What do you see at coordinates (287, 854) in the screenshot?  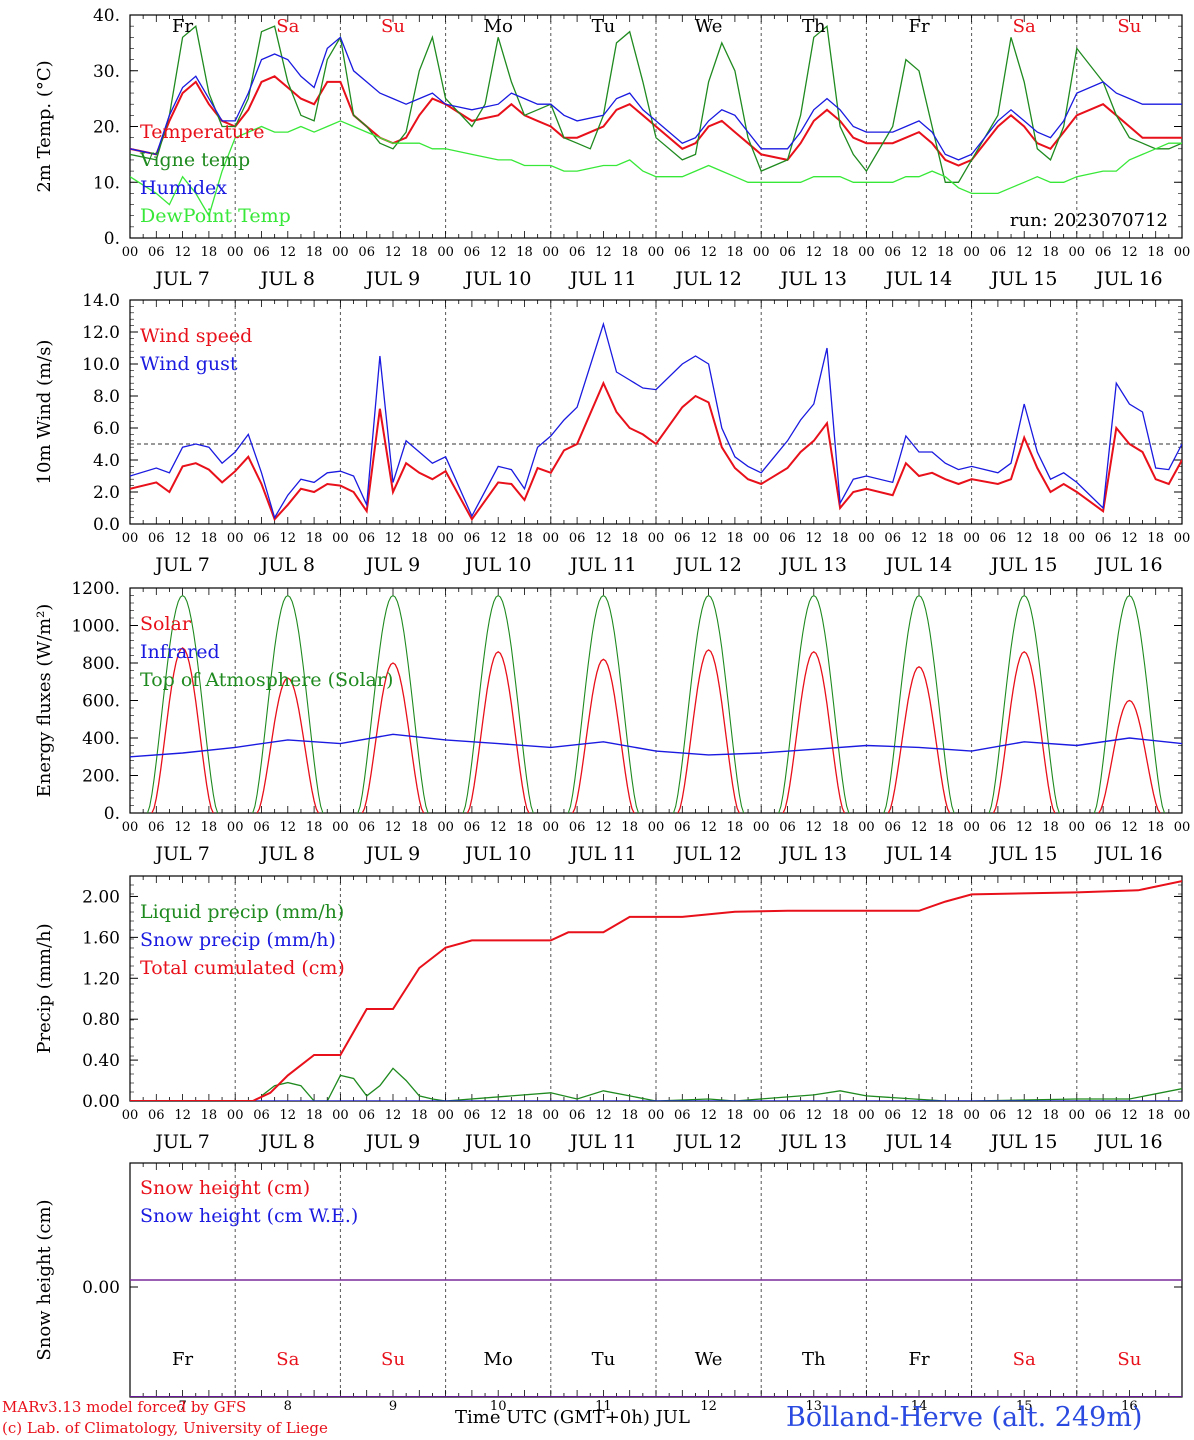 I see `date-label: JUL 8` at bounding box center [287, 854].